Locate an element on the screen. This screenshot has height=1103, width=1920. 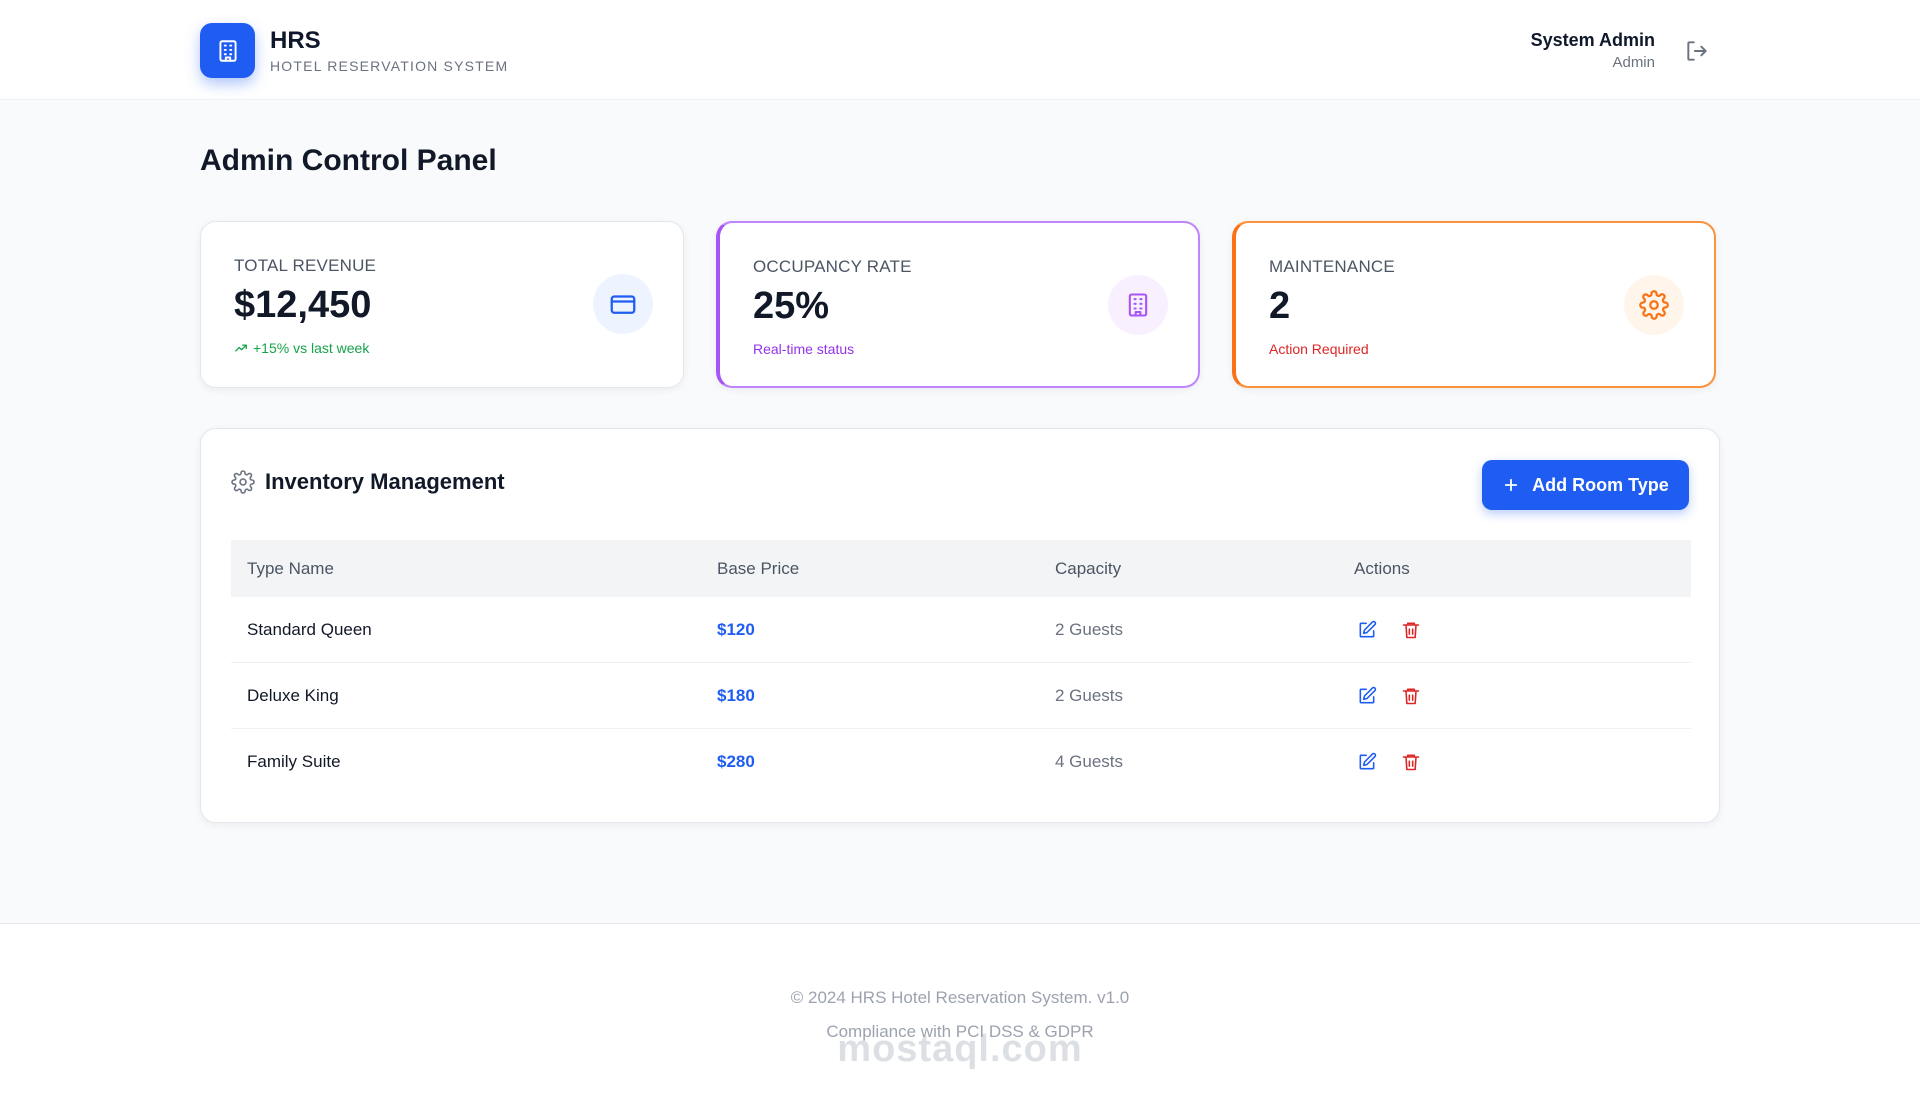
table-row: Family Suite $280 4 Guests is located at coordinates (961, 762).